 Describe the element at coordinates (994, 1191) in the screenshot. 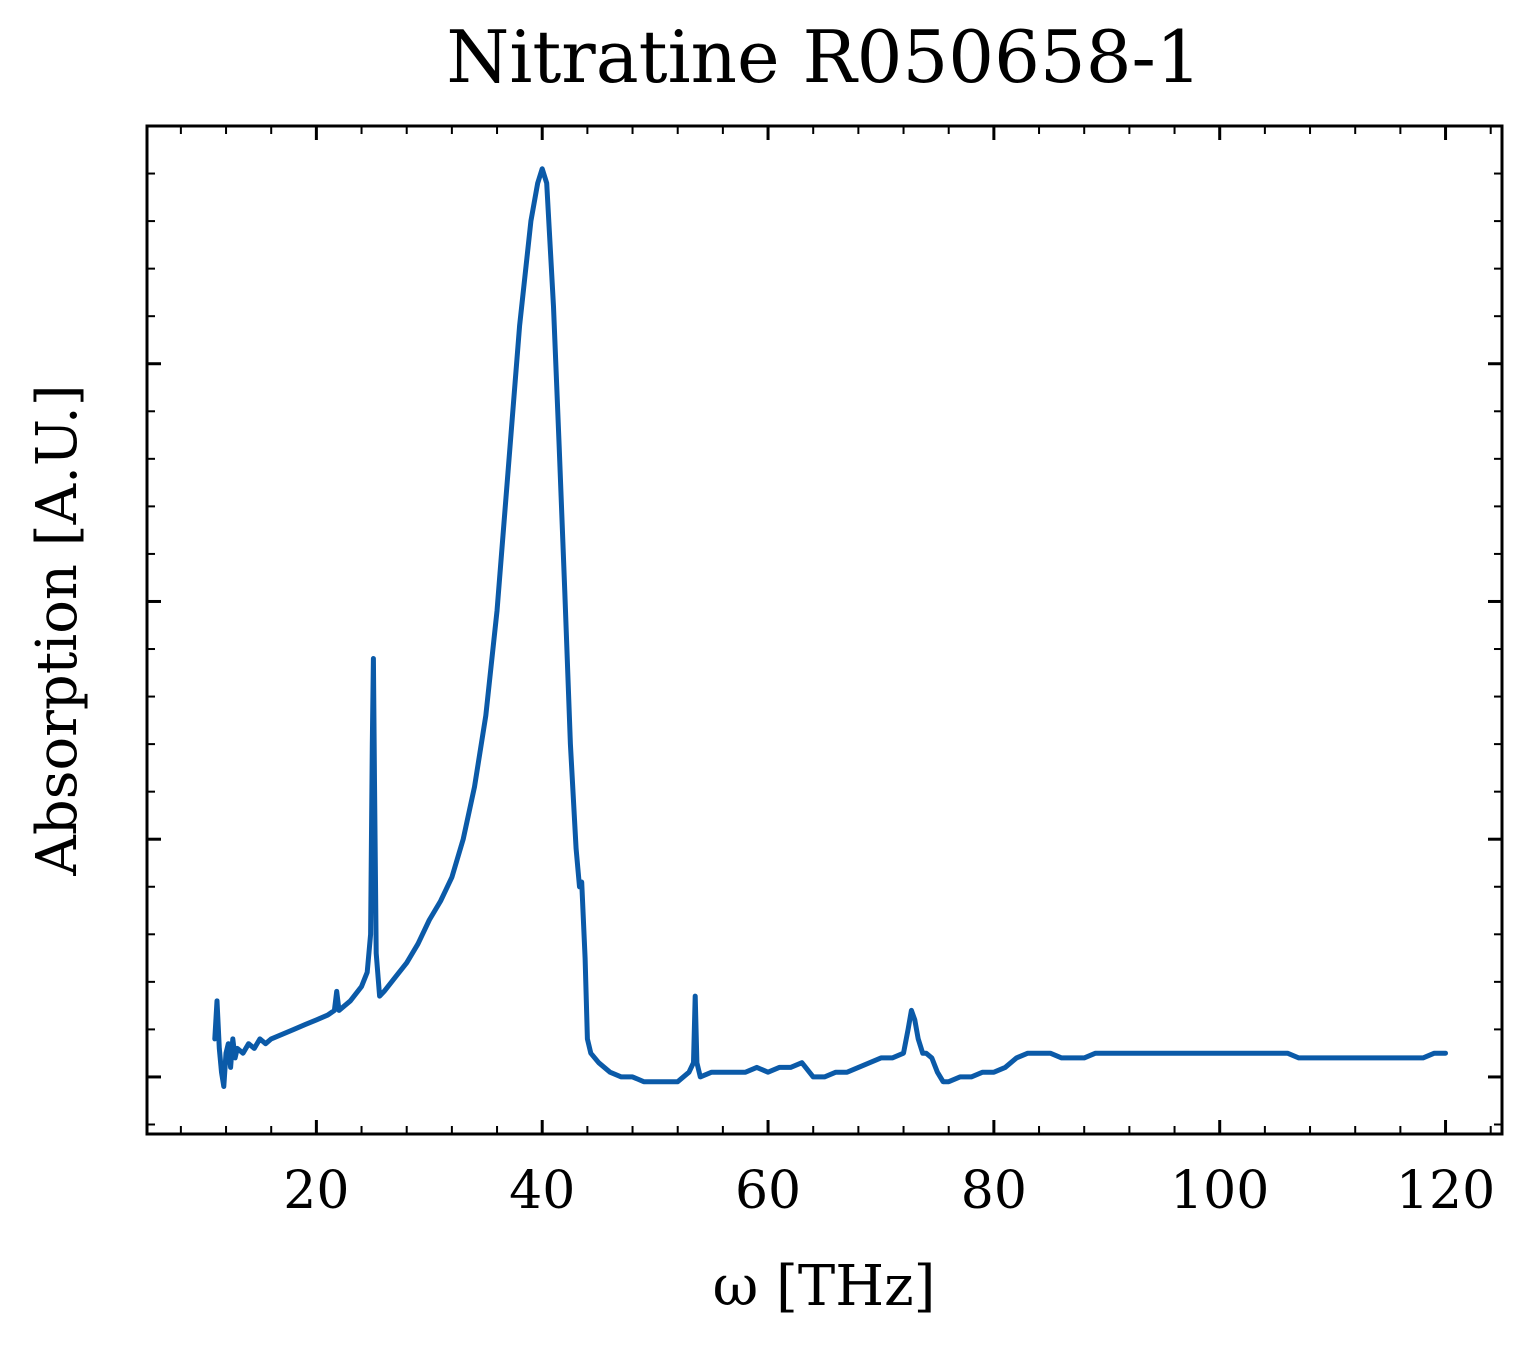

I see `x-tick-label: 80` at that location.